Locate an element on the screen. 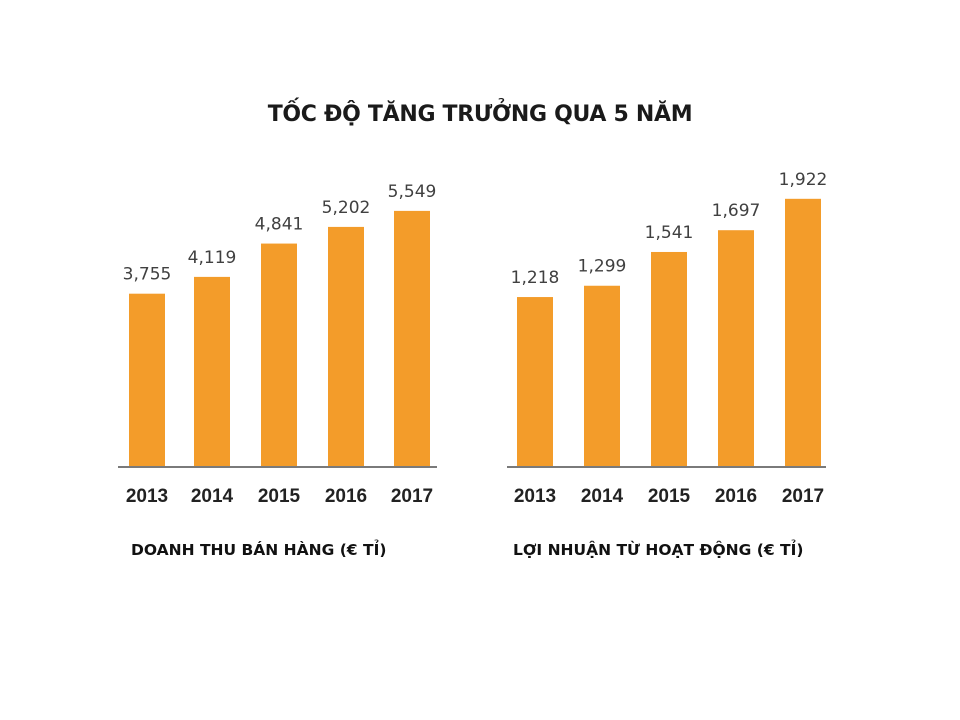 The image size is (960, 720). profit-value-label-2016: 1,697 is located at coordinates (736, 211).